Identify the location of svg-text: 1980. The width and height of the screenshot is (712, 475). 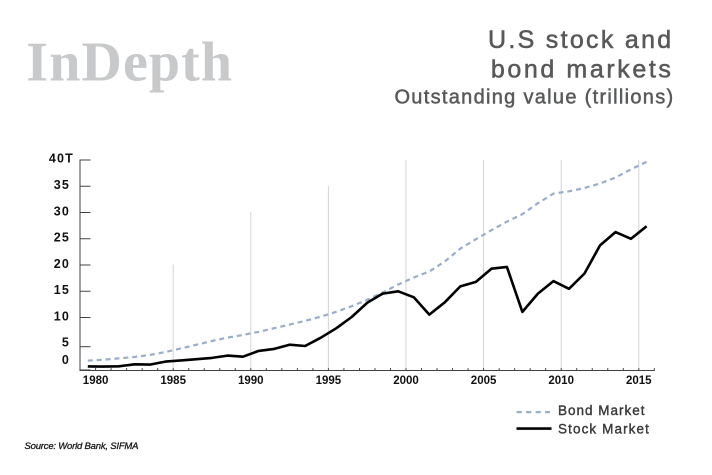
(96, 381).